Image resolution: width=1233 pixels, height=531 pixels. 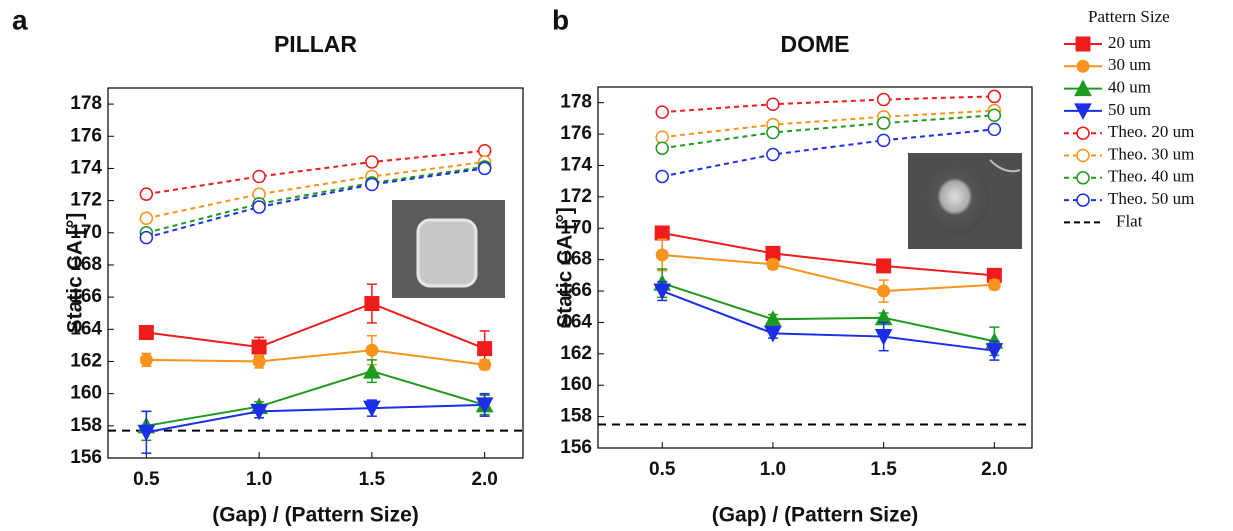 I want to click on y-tick-label: 158, so click(x=86, y=425).